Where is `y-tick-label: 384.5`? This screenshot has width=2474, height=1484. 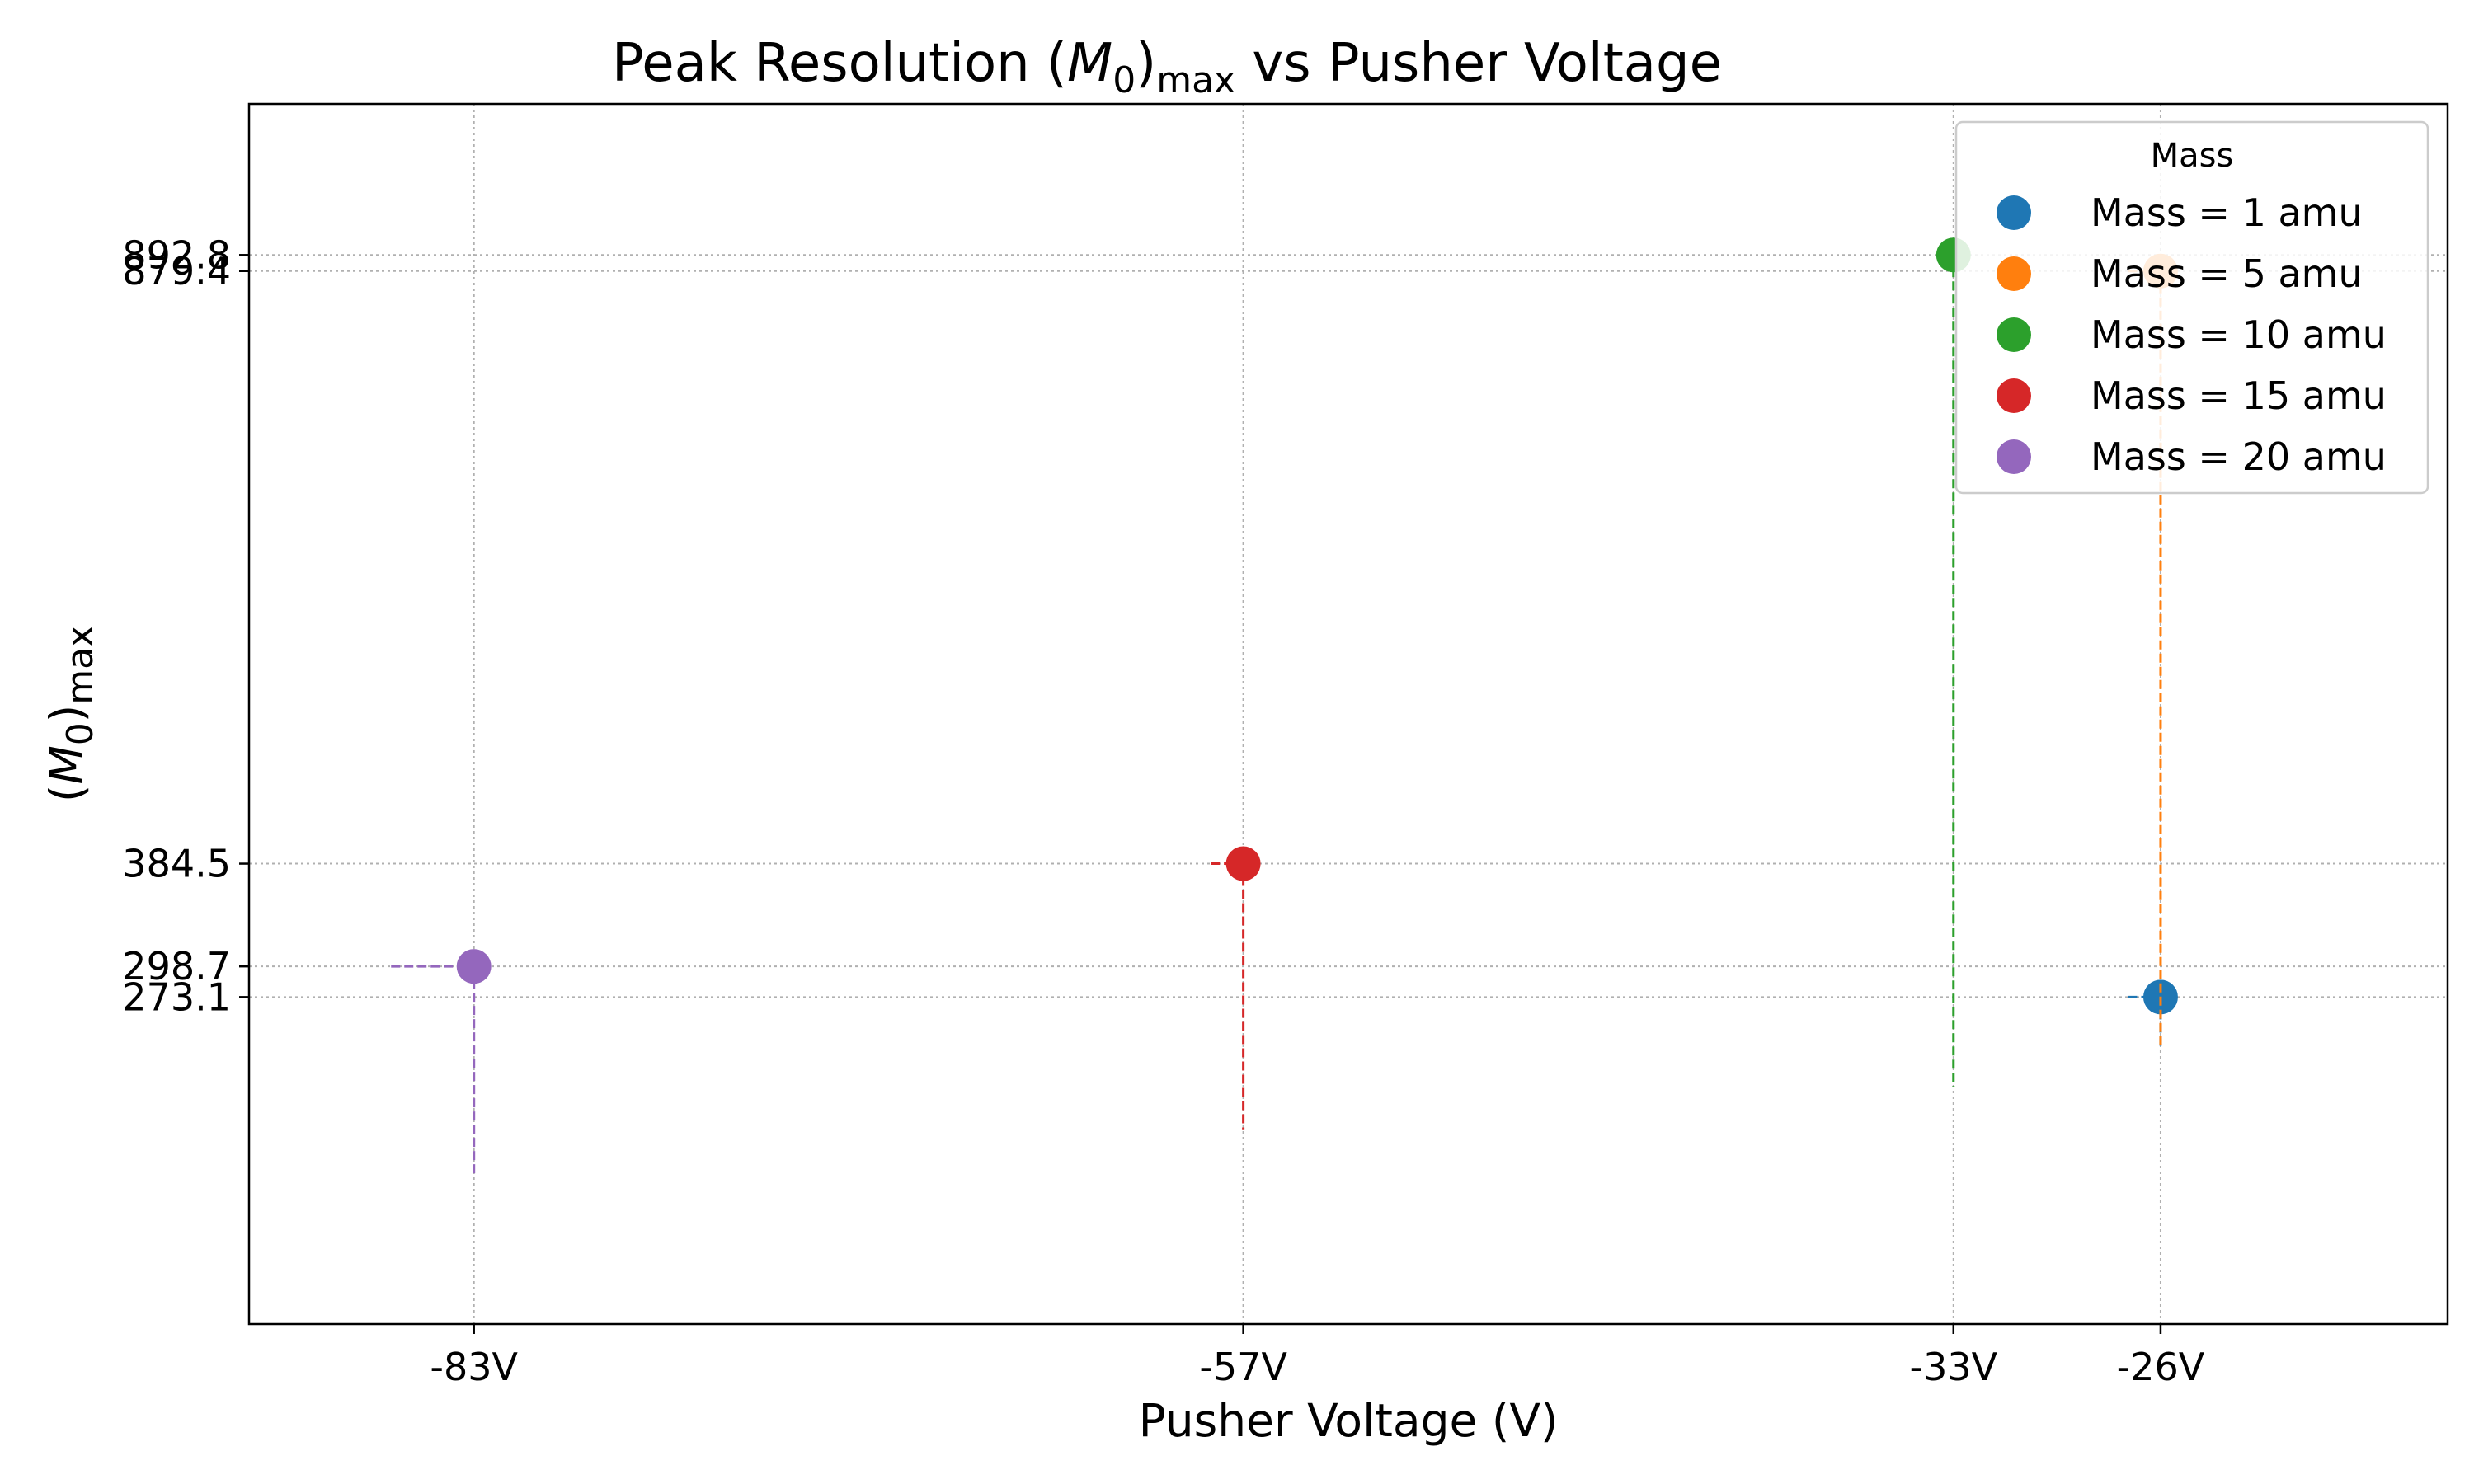 y-tick-label: 384.5 is located at coordinates (176, 864).